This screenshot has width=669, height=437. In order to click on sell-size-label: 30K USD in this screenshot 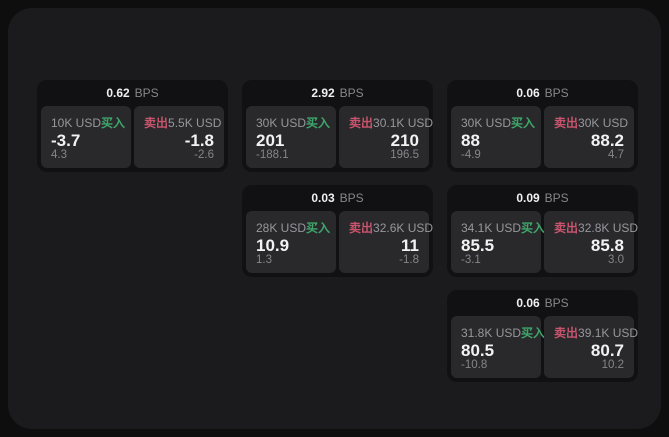, I will do `click(603, 123)`.